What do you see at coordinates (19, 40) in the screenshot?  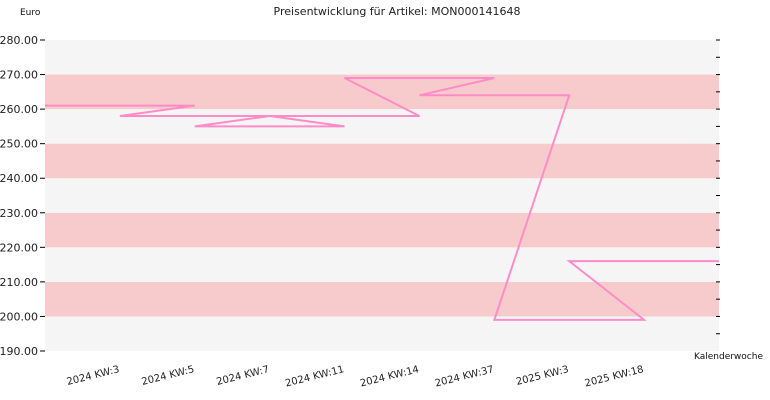 I see `y-tick-label: 280.00` at bounding box center [19, 40].